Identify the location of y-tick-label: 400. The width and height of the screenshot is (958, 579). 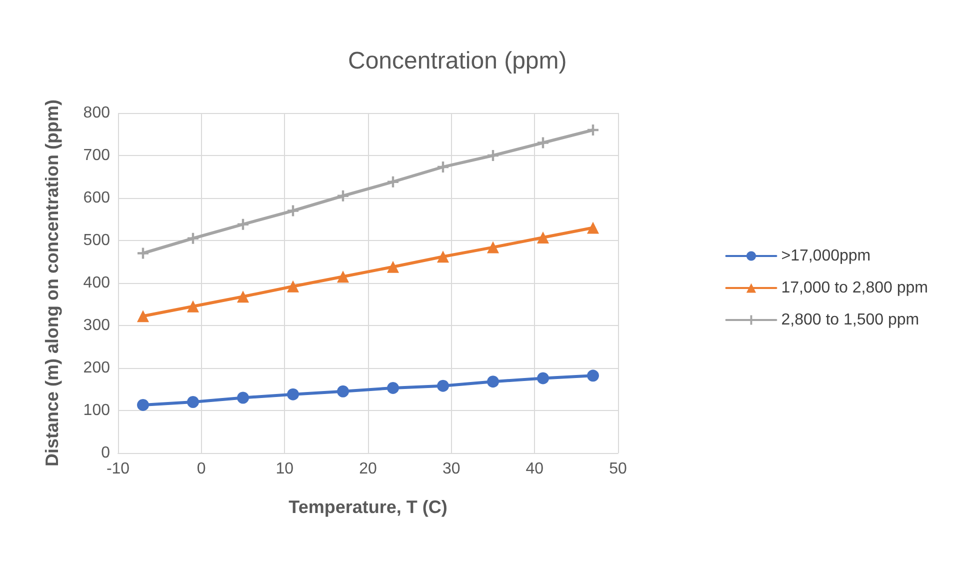
(96, 283).